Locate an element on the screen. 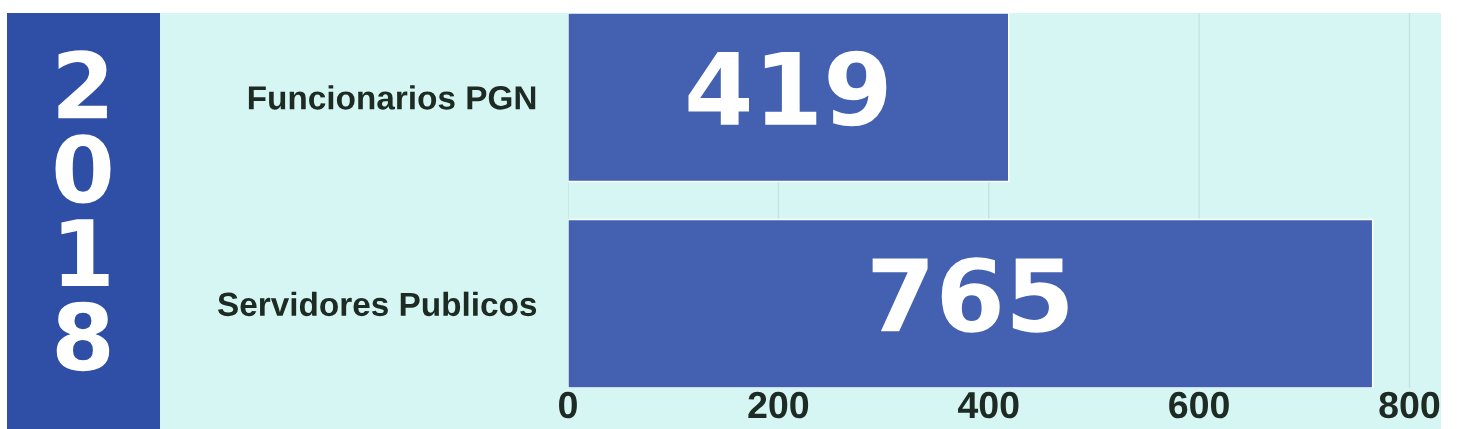  x-tick-label: 800 is located at coordinates (1409, 405).